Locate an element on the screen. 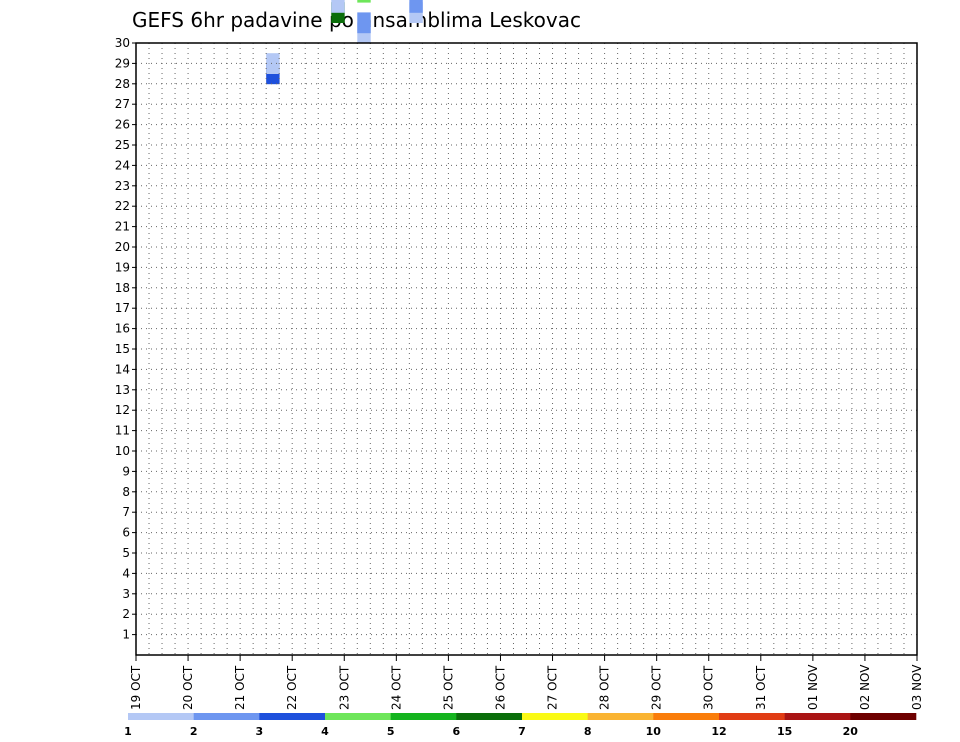 This screenshot has width=960, height=742. colorbar-label: 10 is located at coordinates (654, 731).